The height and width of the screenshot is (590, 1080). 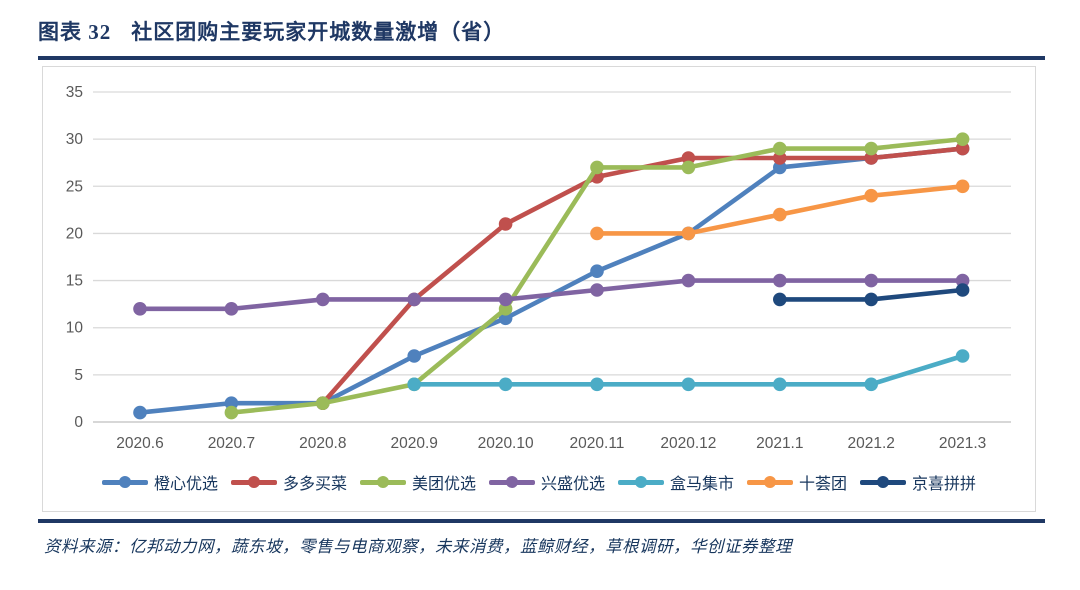 What do you see at coordinates (74, 186) in the screenshot?
I see `svg-text: 25` at bounding box center [74, 186].